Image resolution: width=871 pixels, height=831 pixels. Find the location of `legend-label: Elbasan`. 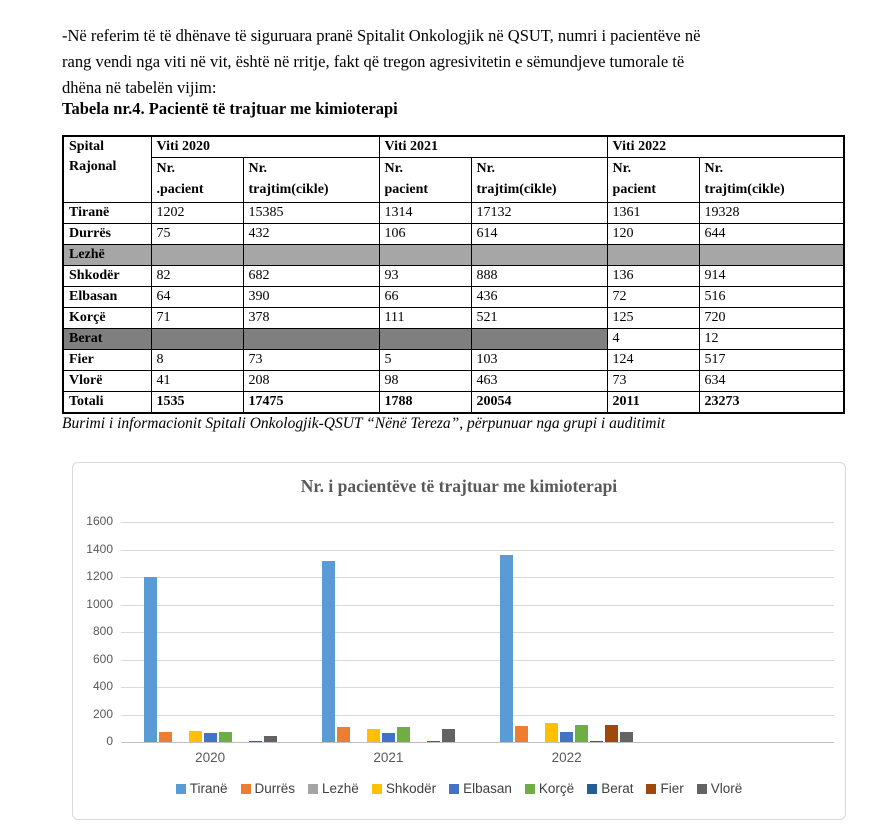

legend-label: Elbasan is located at coordinates (487, 788).